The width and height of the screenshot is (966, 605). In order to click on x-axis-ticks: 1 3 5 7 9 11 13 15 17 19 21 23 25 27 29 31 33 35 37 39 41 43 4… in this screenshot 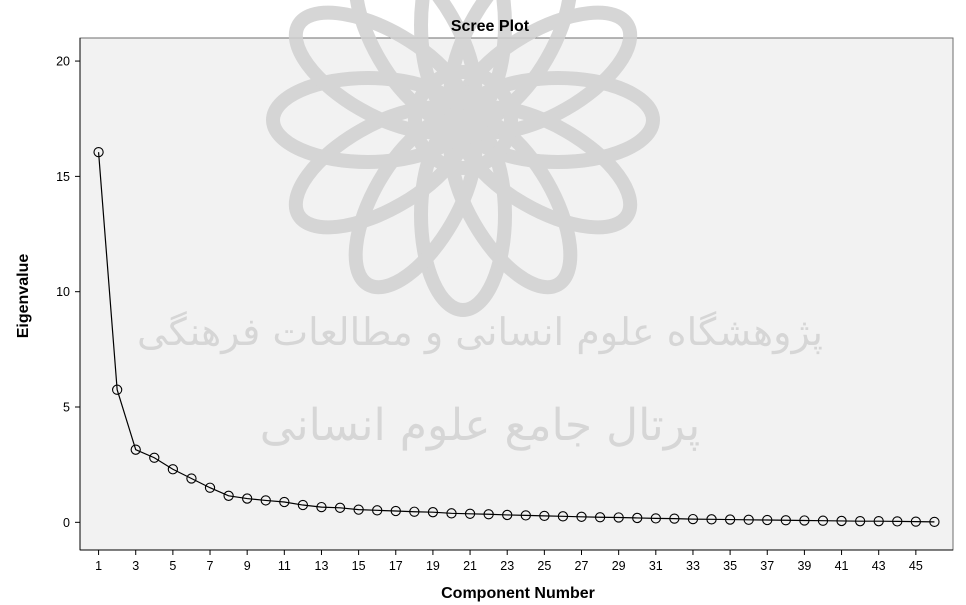, I will do `click(509, 561)`.